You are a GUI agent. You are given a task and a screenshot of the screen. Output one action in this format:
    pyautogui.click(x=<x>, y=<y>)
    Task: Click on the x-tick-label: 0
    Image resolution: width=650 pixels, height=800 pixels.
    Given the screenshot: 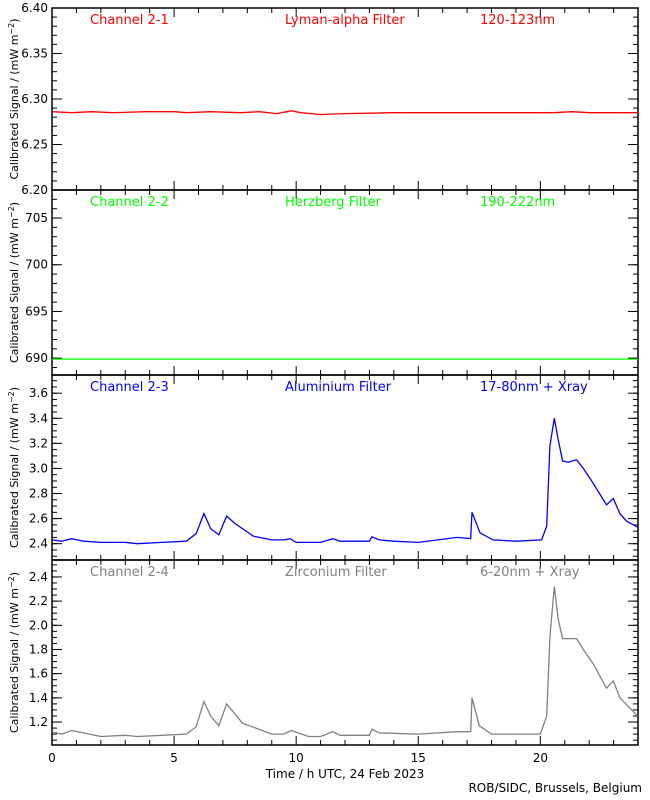 What is the action you would take?
    pyautogui.click(x=52, y=758)
    